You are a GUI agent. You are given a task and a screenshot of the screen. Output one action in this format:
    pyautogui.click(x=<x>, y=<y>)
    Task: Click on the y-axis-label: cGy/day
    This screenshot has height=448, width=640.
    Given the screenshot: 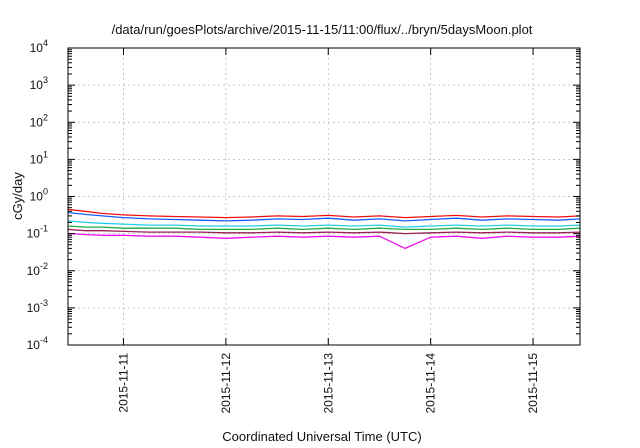 What is the action you would take?
    pyautogui.click(x=17, y=196)
    